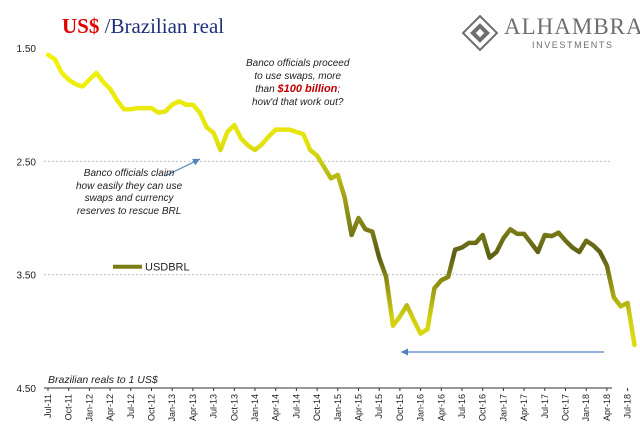 The width and height of the screenshot is (640, 440). Describe the element at coordinates (129, 198) in the screenshot. I see `annotation-claim-line3: swaps and currency` at that location.